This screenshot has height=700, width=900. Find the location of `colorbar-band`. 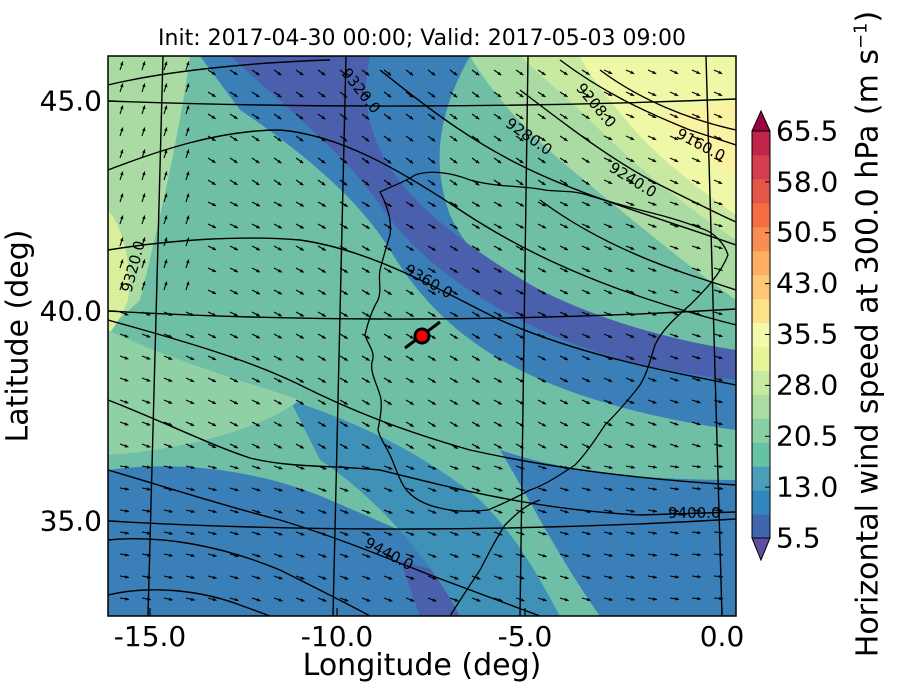

colorbar-band is located at coordinates (761, 406).